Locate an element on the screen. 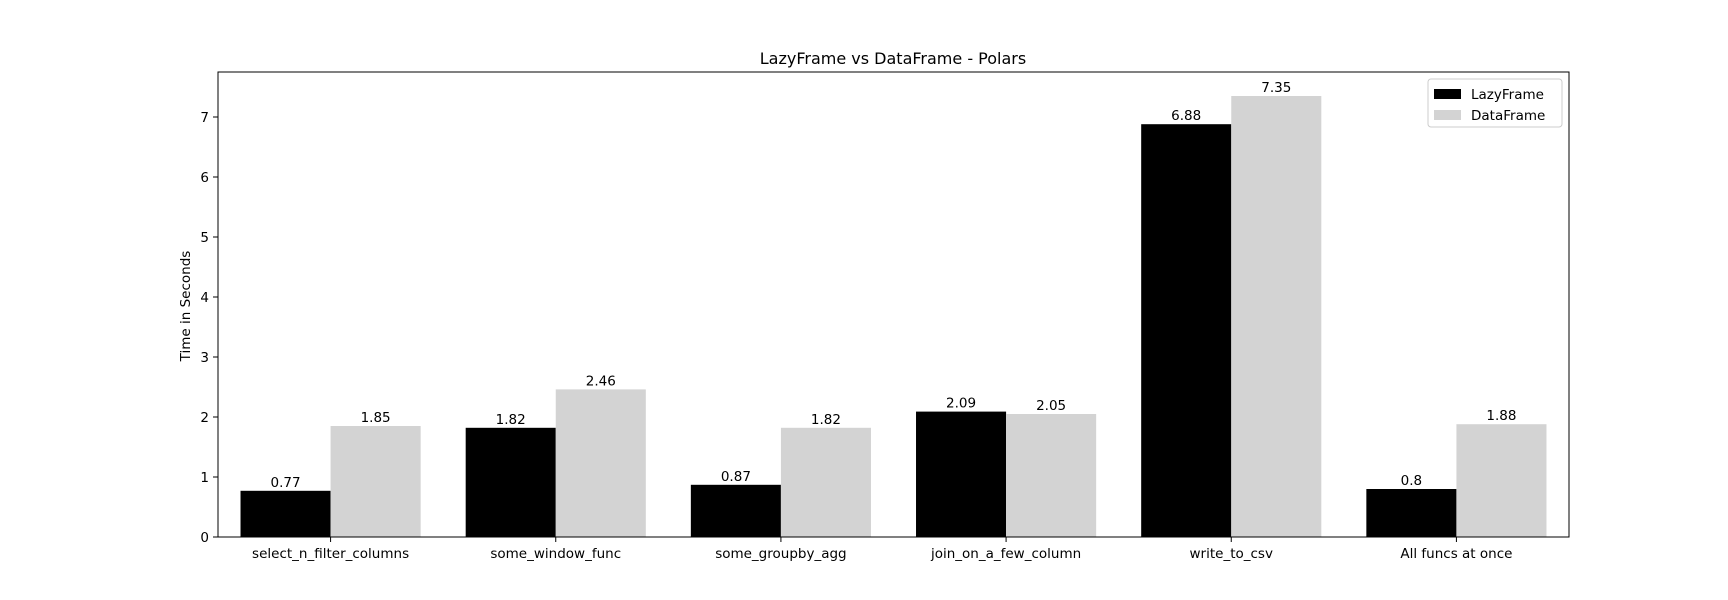 This screenshot has width=1728, height=600. data-label-dataframe-1: 2.46 is located at coordinates (601, 381).